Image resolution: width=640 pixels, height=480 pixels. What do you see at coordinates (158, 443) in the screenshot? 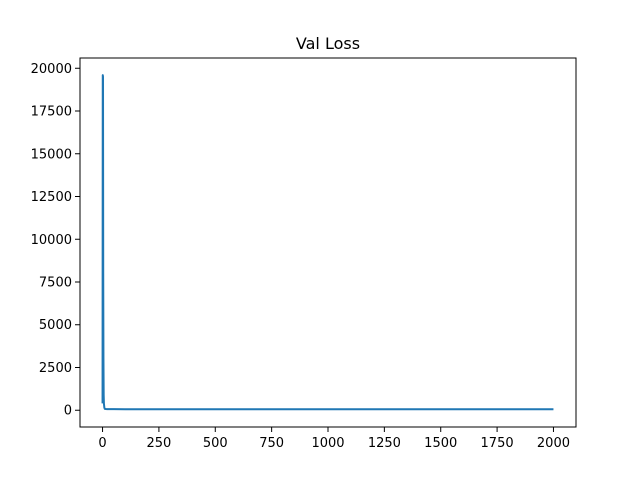
I see `x-tick-label: 250` at bounding box center [158, 443].